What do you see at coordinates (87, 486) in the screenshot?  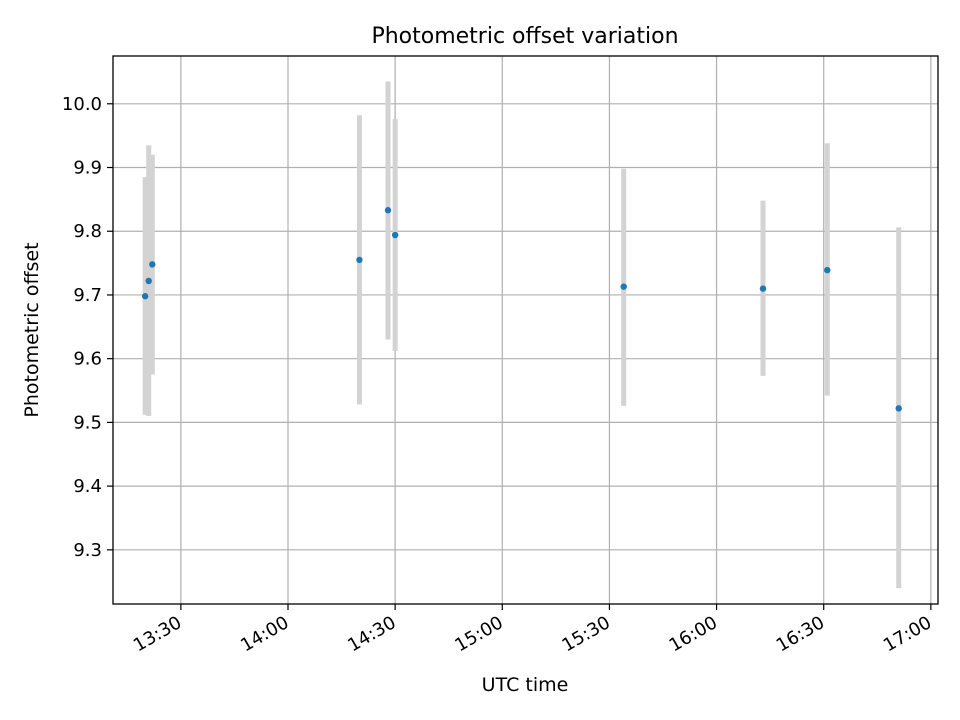 I see `y-tick-label: 9.4` at bounding box center [87, 486].